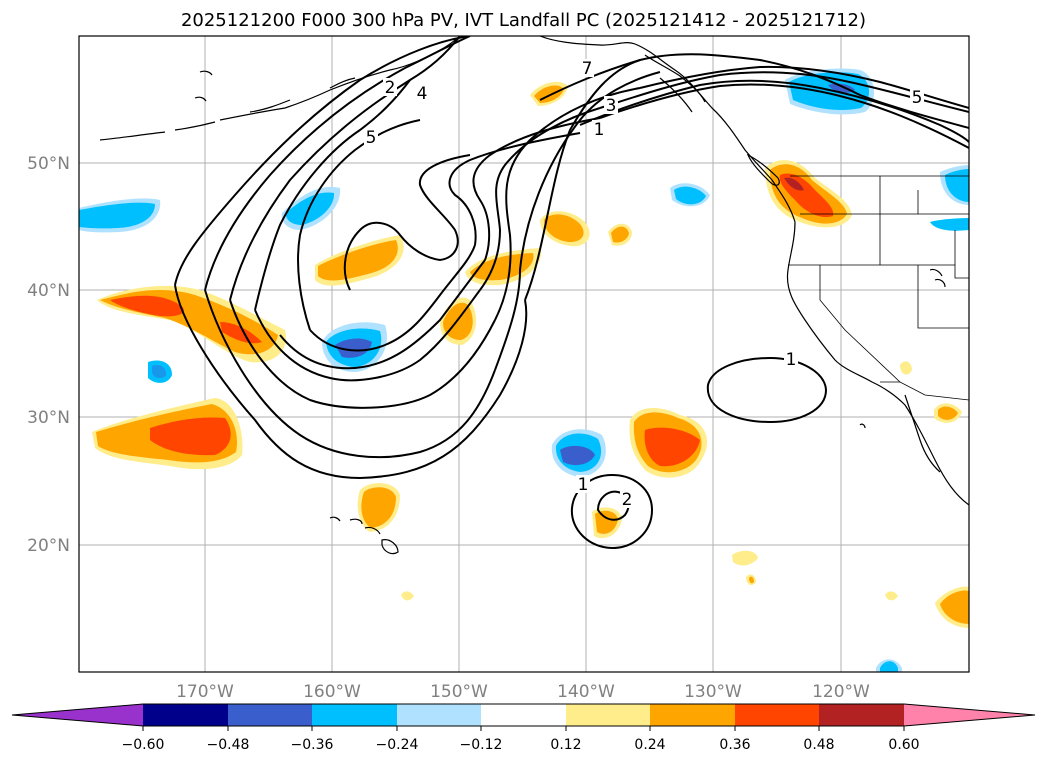 The height and width of the screenshot is (765, 1047). Describe the element at coordinates (969, 715) in the screenshot. I see `colorbar-extend-high` at that location.